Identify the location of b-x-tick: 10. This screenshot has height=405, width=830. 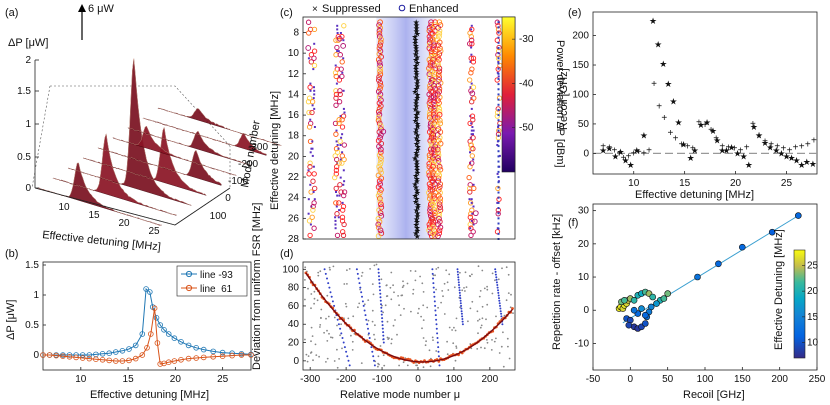
(81, 379).